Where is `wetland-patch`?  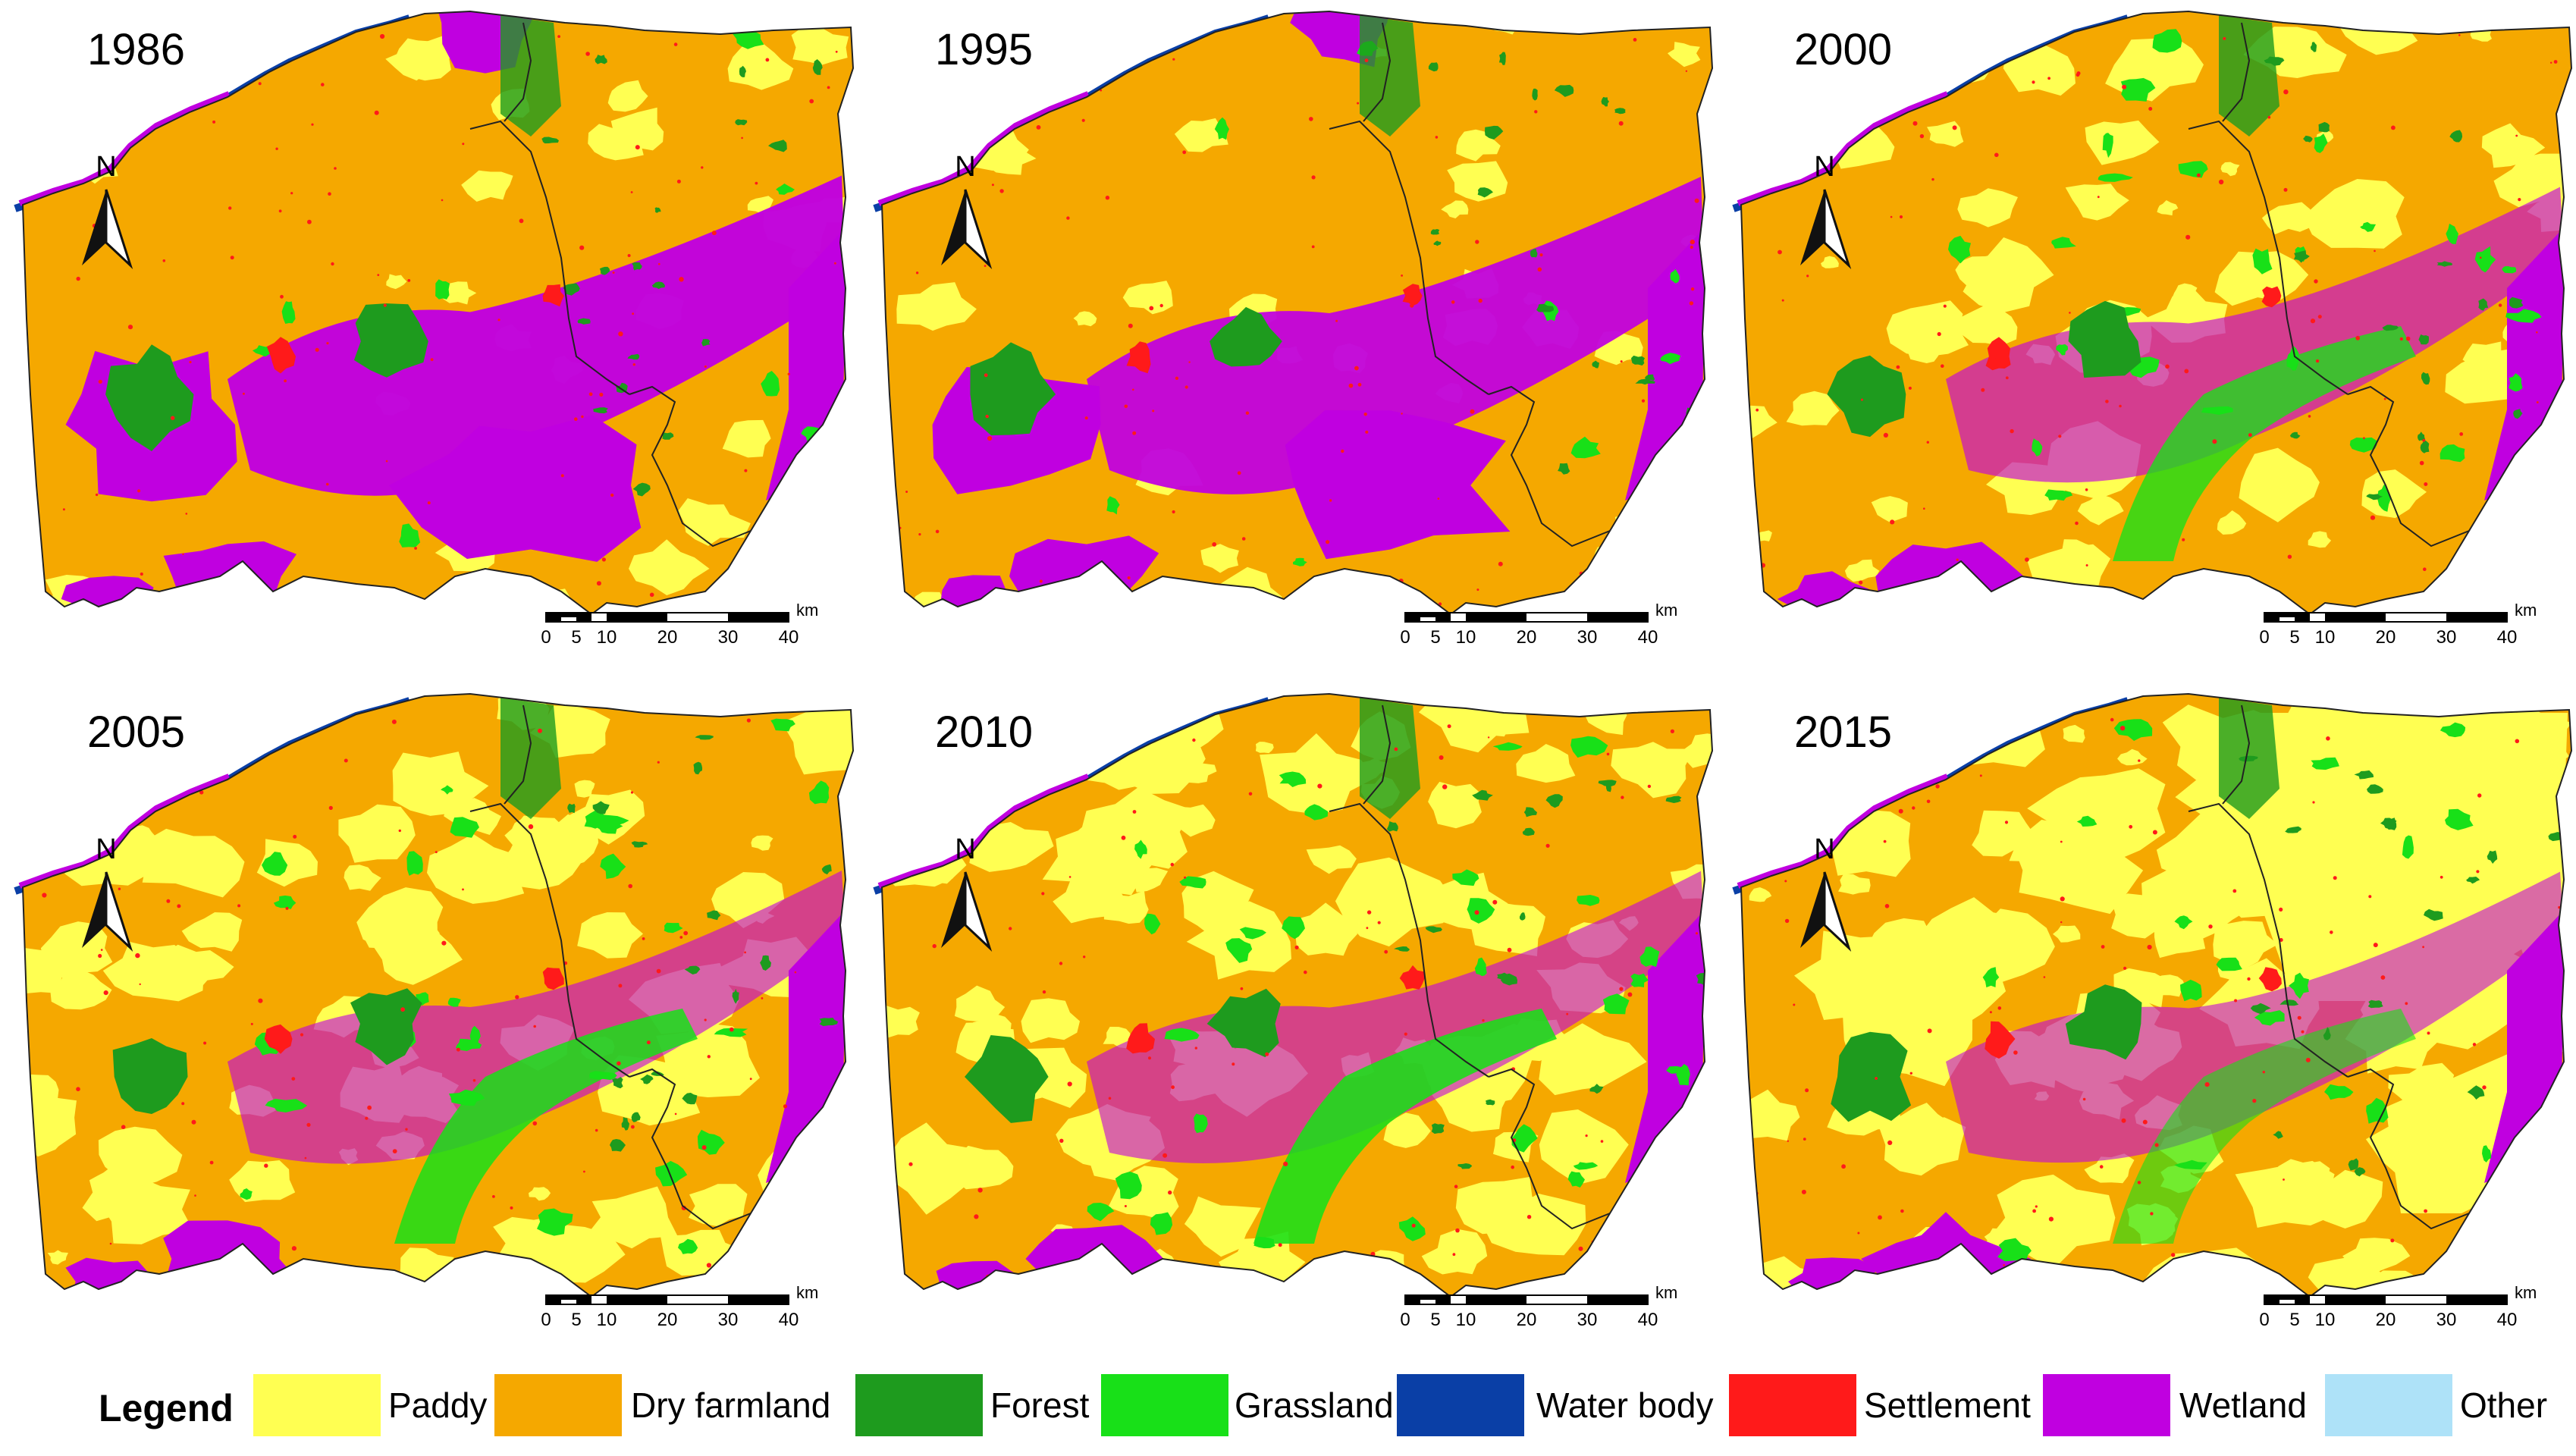 wetland-patch is located at coordinates (1398, 485).